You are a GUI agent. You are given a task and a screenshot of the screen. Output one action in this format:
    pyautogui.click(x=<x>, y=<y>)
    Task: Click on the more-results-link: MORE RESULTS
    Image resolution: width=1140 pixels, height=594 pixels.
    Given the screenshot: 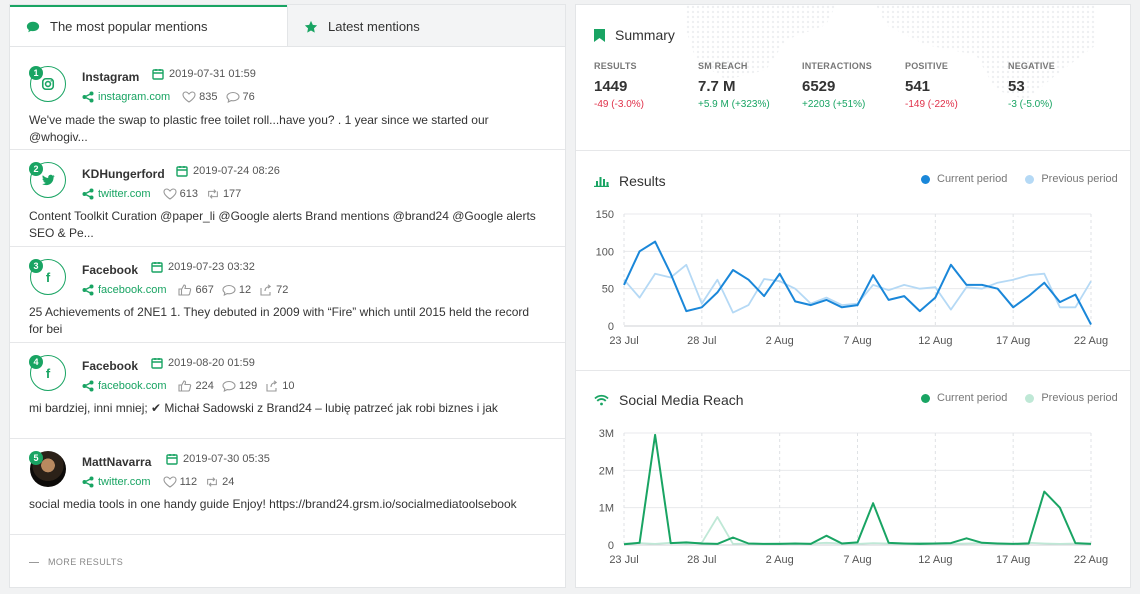 What is the action you would take?
    pyautogui.click(x=76, y=562)
    